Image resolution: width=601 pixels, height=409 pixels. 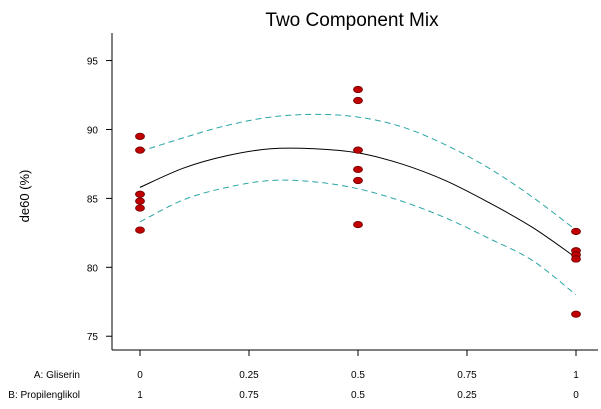 What do you see at coordinates (57, 375) in the screenshot?
I see `x-axis-row-name: A: Gliserin` at bounding box center [57, 375].